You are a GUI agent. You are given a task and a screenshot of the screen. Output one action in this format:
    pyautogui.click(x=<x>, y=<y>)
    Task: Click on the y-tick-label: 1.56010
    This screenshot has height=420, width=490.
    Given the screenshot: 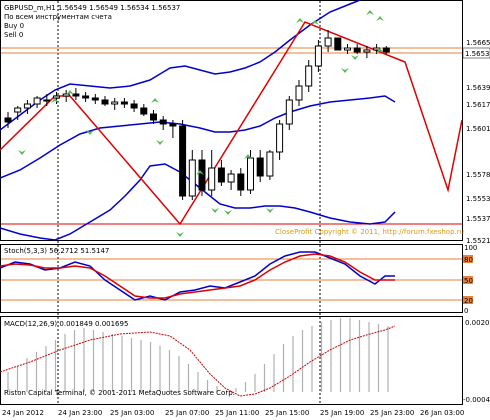 What is the action you would take?
    pyautogui.click(x=478, y=129)
    